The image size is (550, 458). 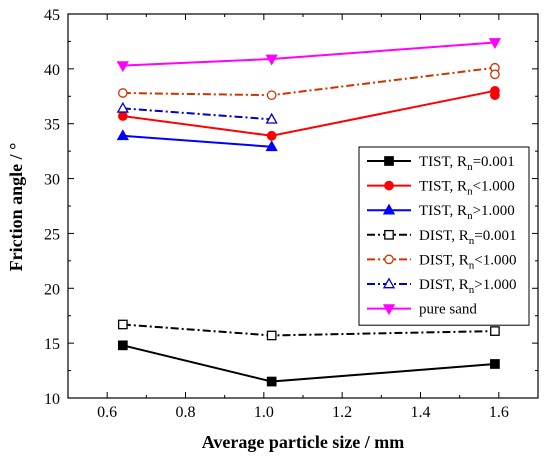 I want to click on y-tick-label: 25, so click(x=52, y=234).